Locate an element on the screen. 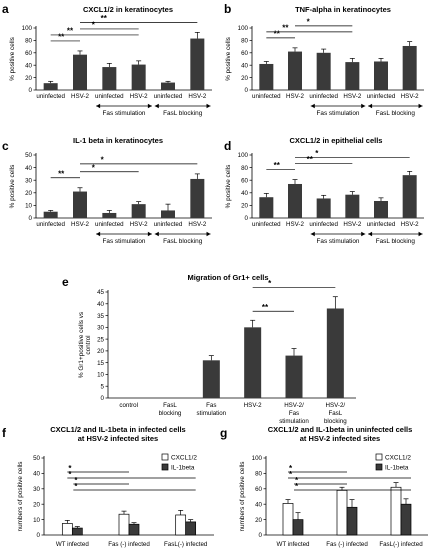 Image resolution: width=436 pixels, height=557 pixels. category-label: Fas (-) infected is located at coordinates (129, 544).